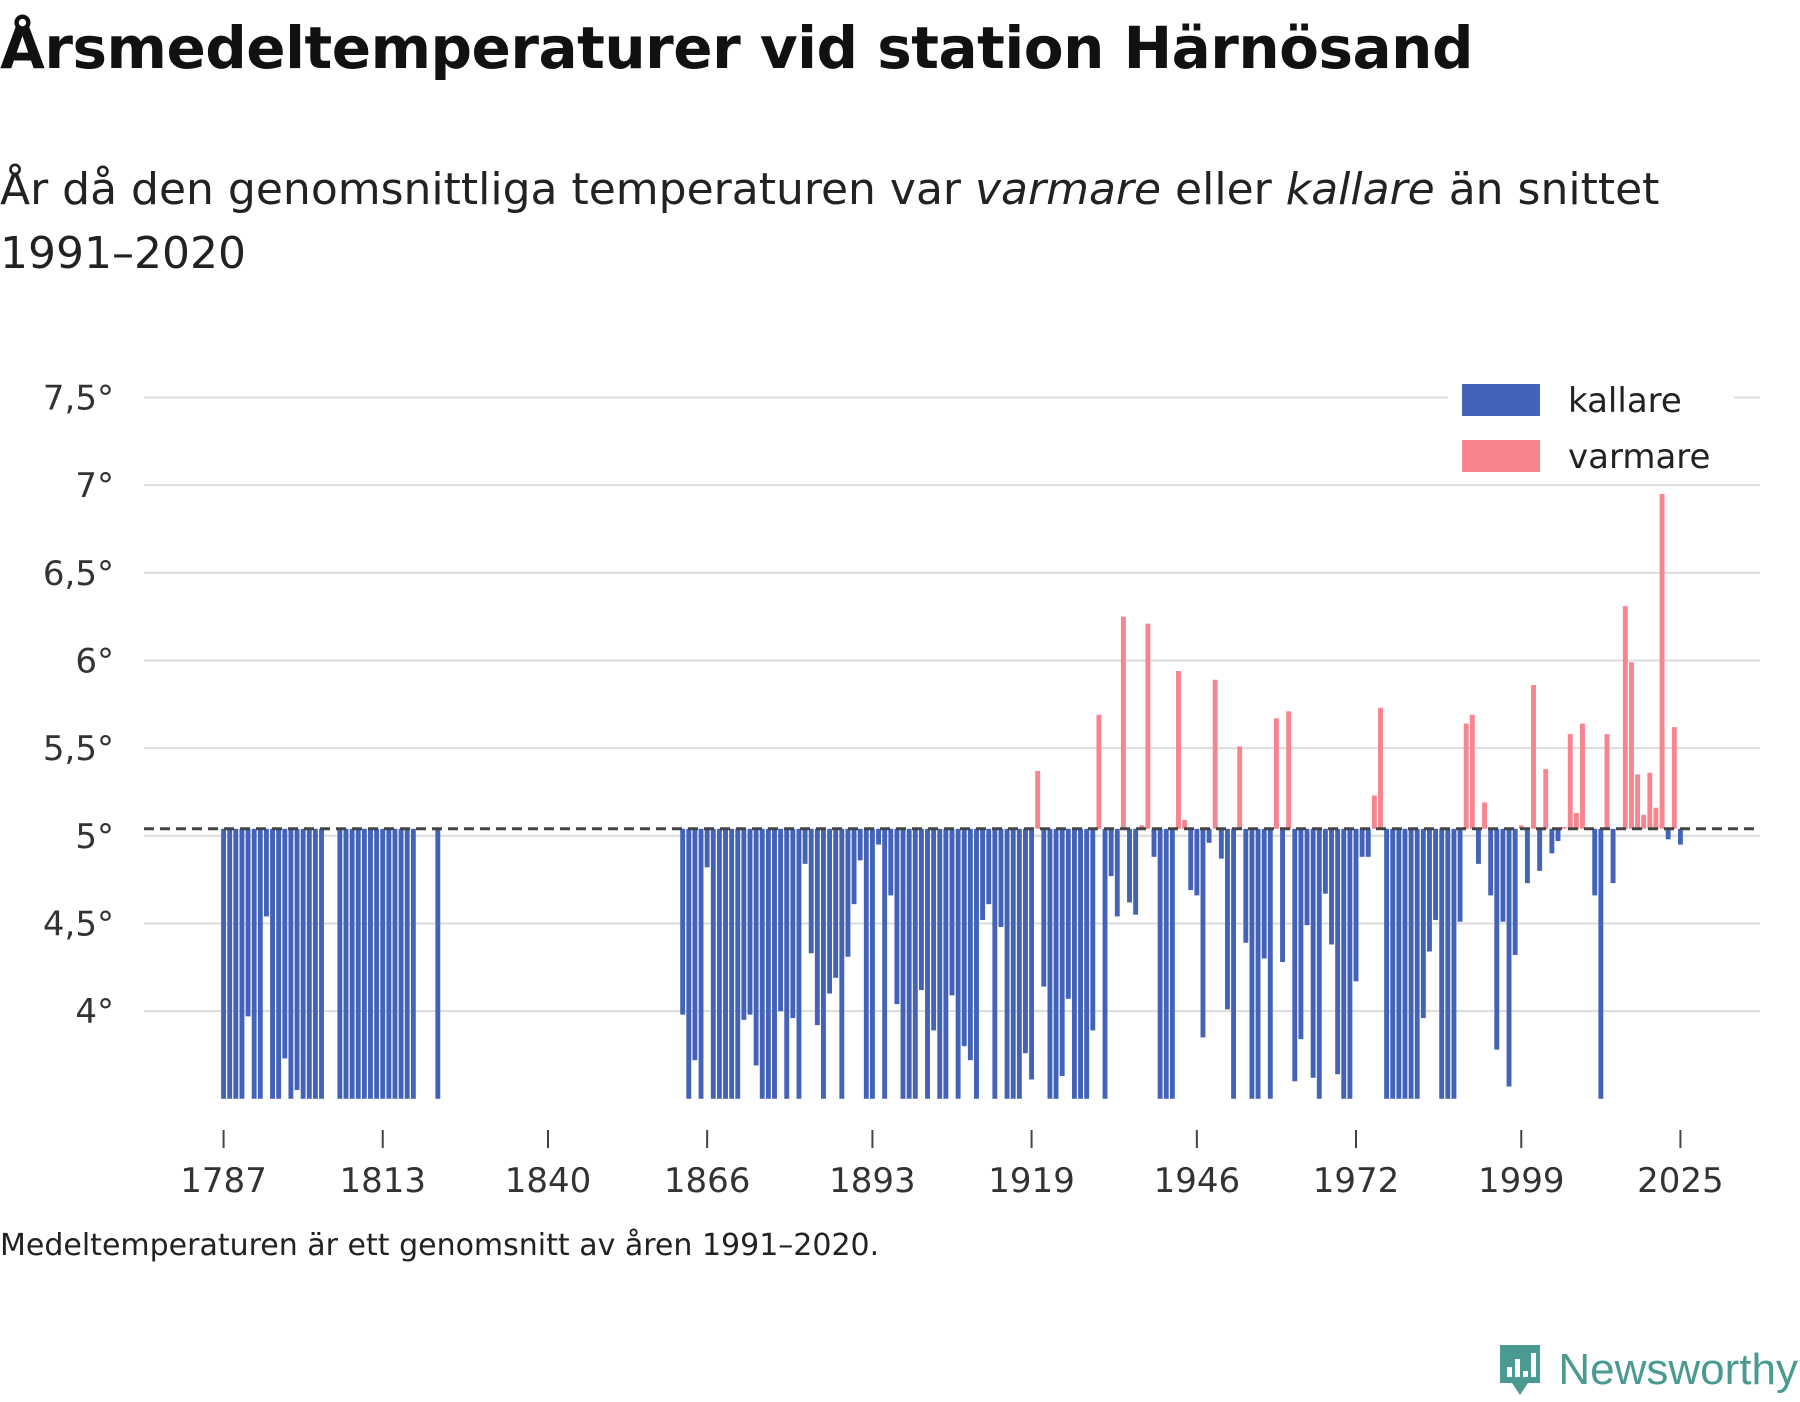 This screenshot has width=1800, height=1402. What do you see at coordinates (223, 1181) in the screenshot?
I see `x-tick-label: 1787` at bounding box center [223, 1181].